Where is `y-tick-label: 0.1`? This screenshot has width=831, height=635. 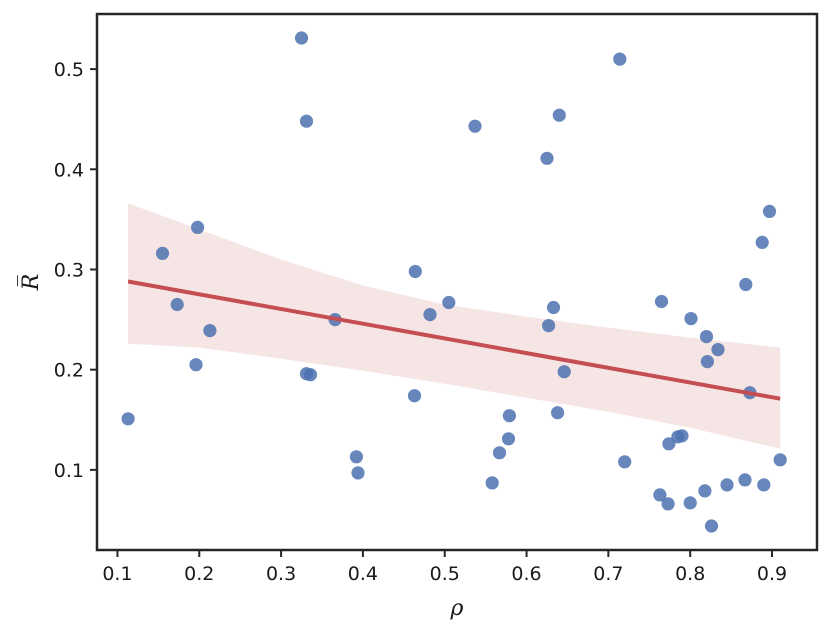
y-tick-label: 0.1 is located at coordinates (69, 471).